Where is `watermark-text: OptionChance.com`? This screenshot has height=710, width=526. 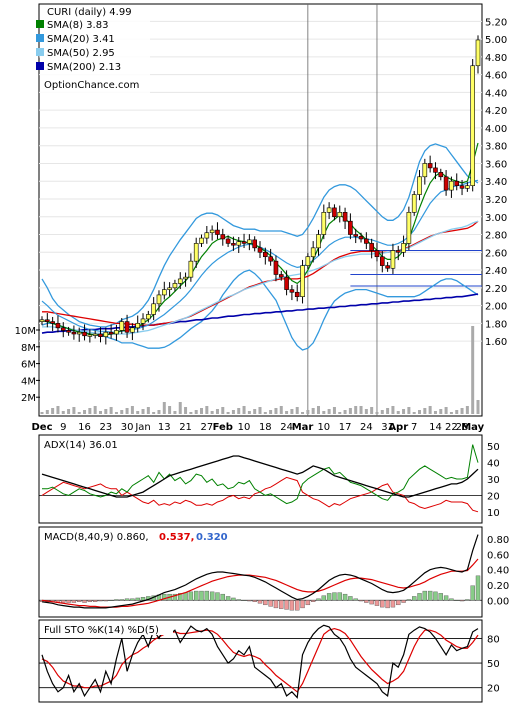
watermark-text: OptionChance.com is located at coordinates (91, 85).